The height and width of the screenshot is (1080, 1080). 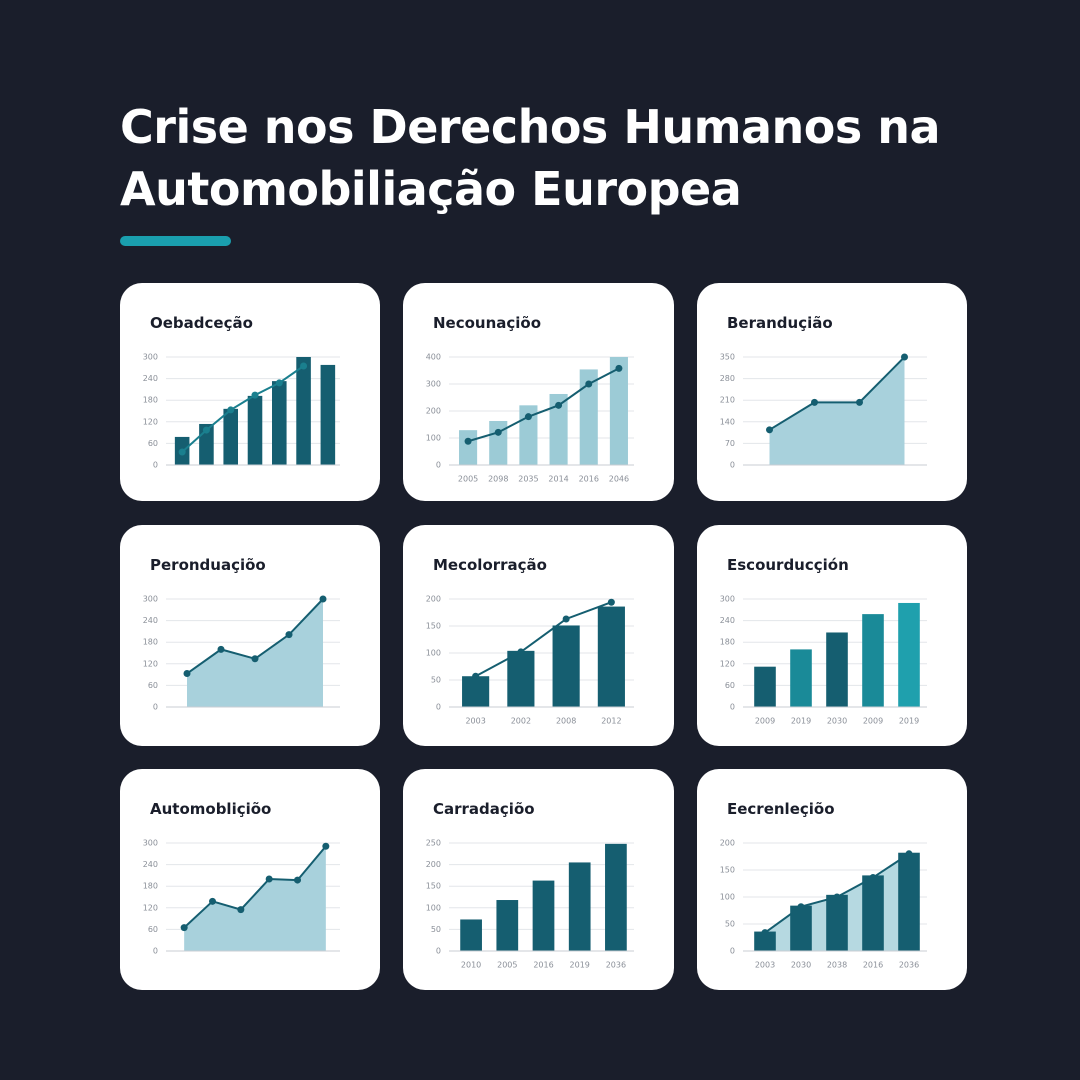 What do you see at coordinates (727, 378) in the screenshot?
I see `y-tick-label: 280` at bounding box center [727, 378].